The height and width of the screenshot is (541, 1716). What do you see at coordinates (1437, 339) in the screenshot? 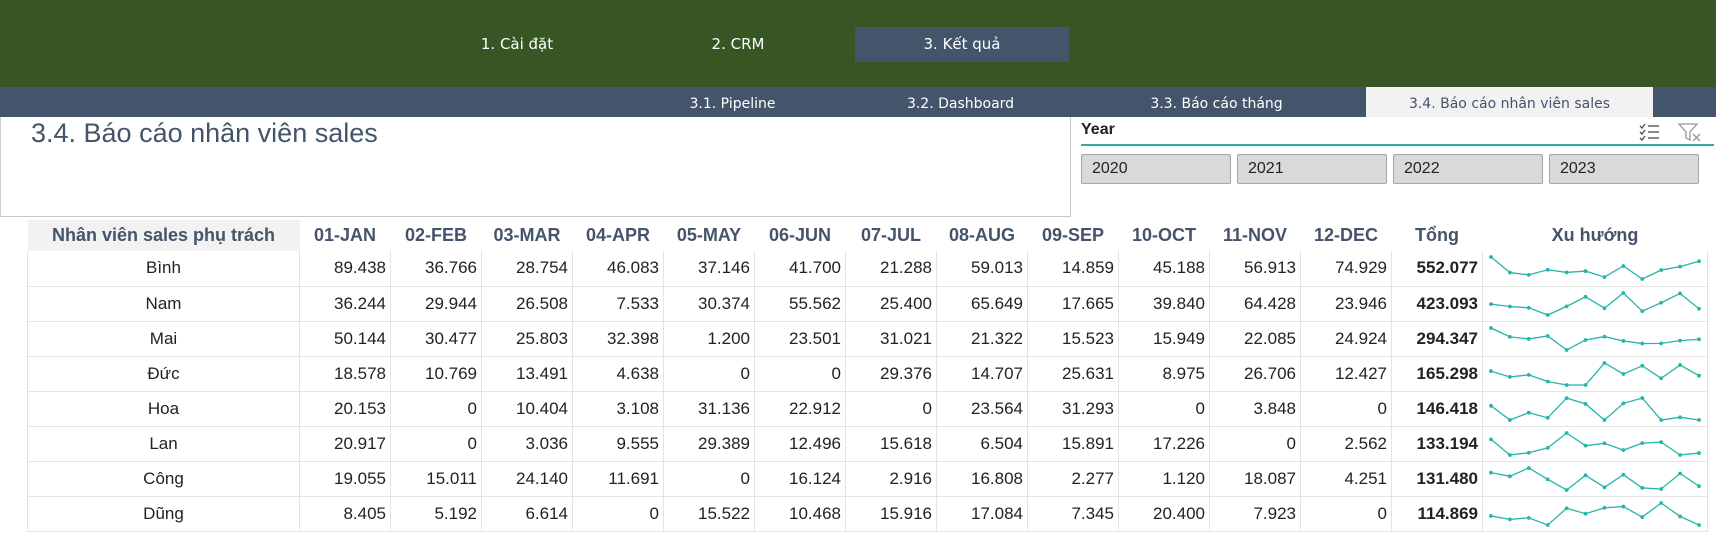
I see `total-cell: 294.347` at bounding box center [1437, 339].